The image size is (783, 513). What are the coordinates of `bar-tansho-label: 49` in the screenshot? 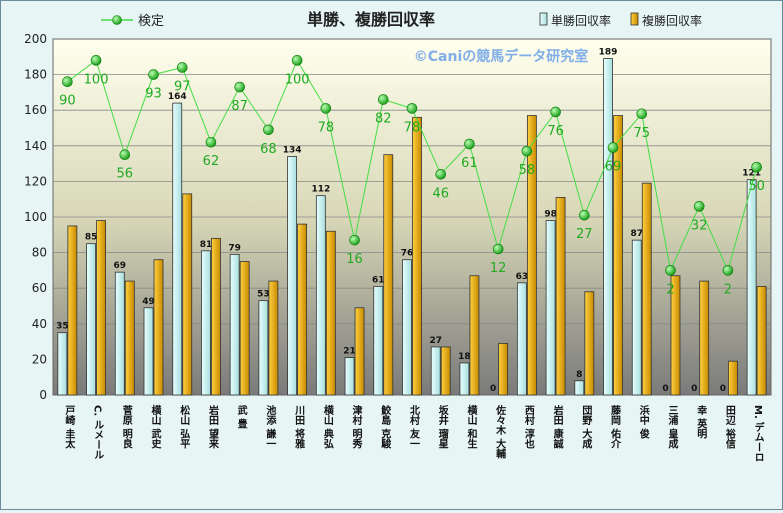 It's located at (148, 302).